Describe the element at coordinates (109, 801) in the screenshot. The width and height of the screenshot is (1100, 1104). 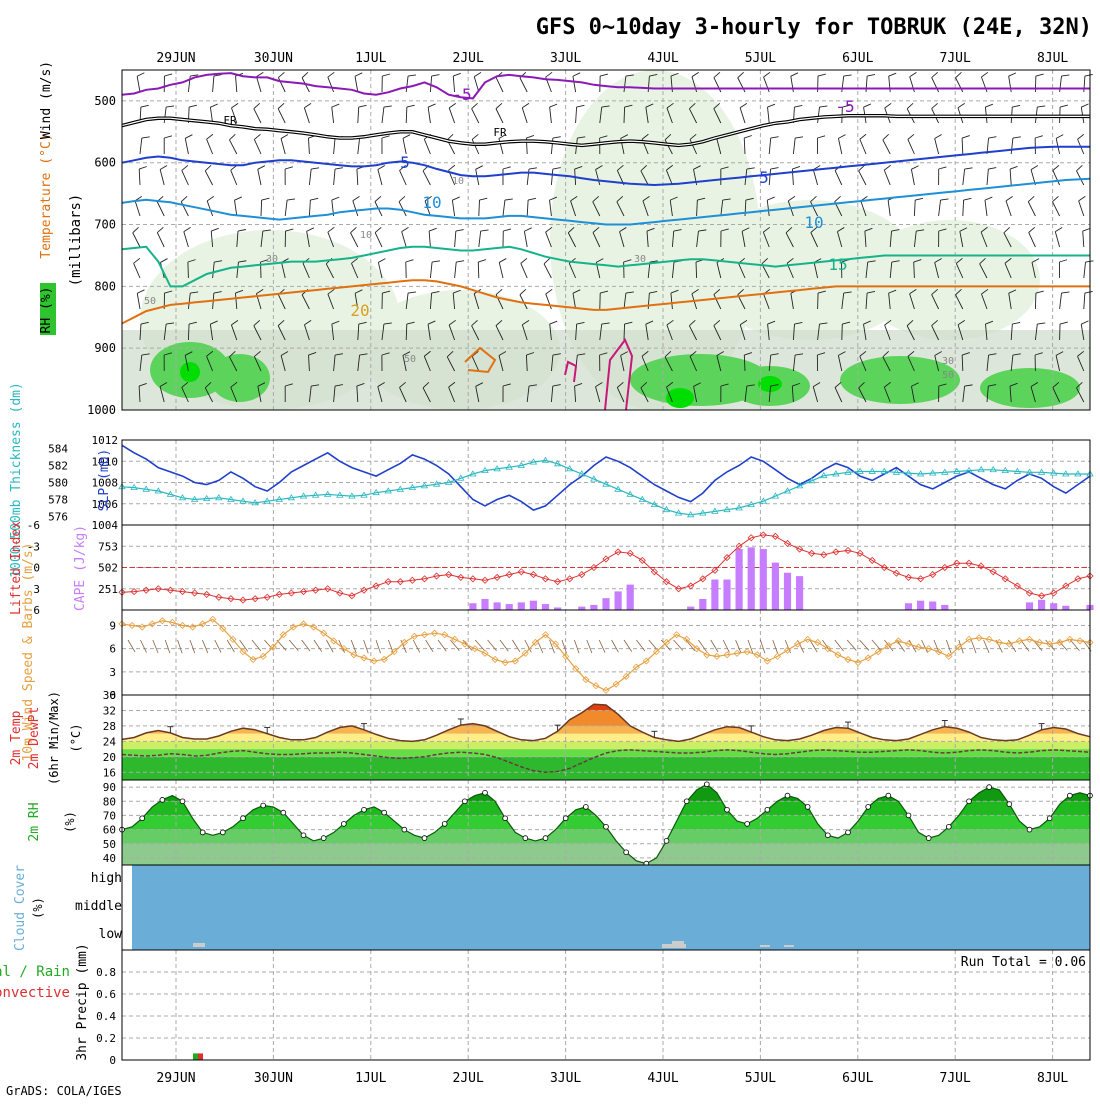
I see `rh-tick-label: 80` at that location.